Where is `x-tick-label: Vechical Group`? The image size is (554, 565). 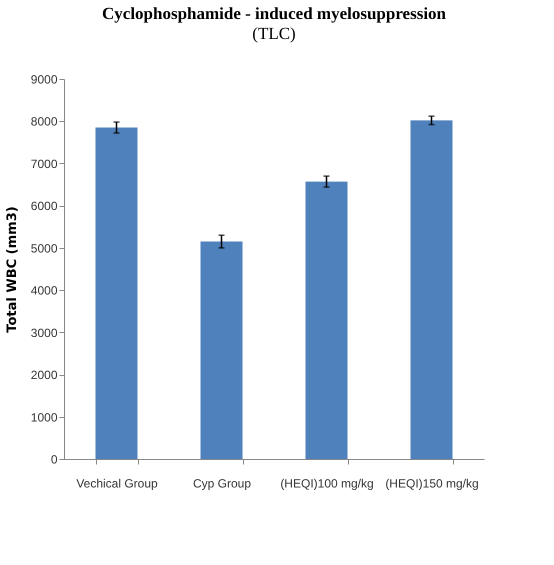 x-tick-label: Vechical Group is located at coordinates (117, 483).